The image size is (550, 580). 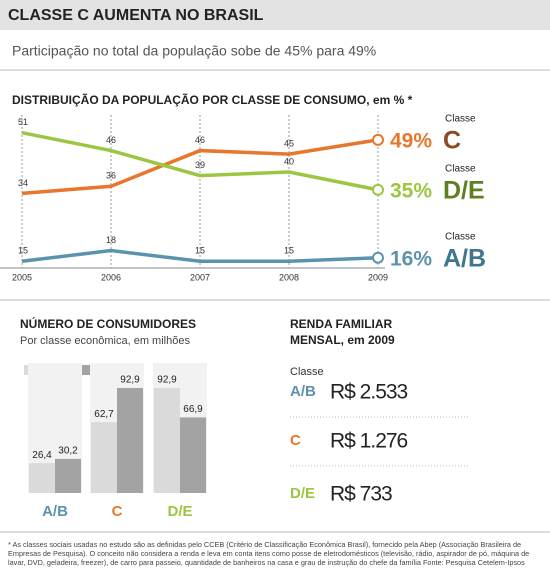 I want to click on x-tick-label: 2007, so click(x=200, y=277).